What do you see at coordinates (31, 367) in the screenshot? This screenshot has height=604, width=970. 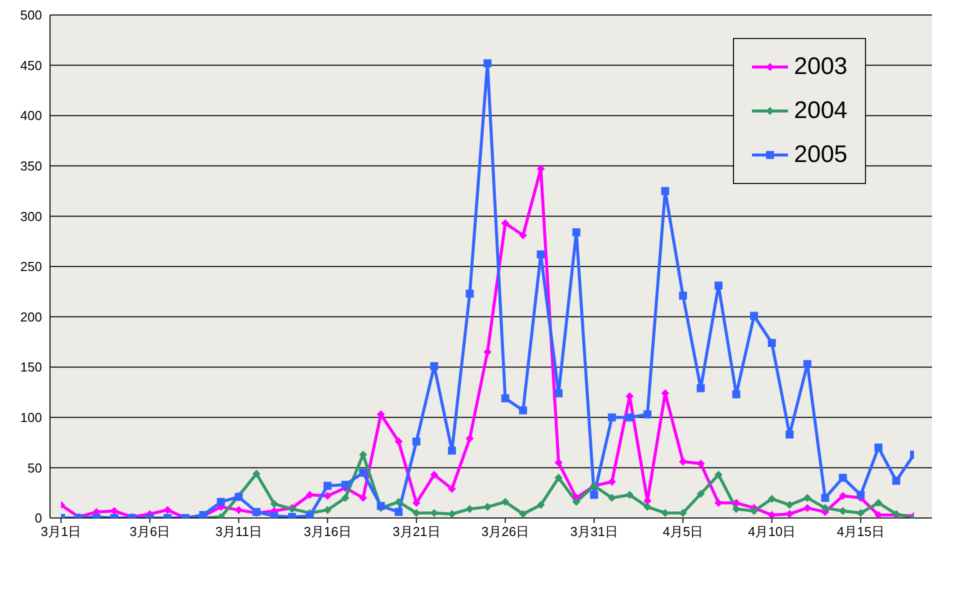 I see `y-tick-label: 150` at bounding box center [31, 367].